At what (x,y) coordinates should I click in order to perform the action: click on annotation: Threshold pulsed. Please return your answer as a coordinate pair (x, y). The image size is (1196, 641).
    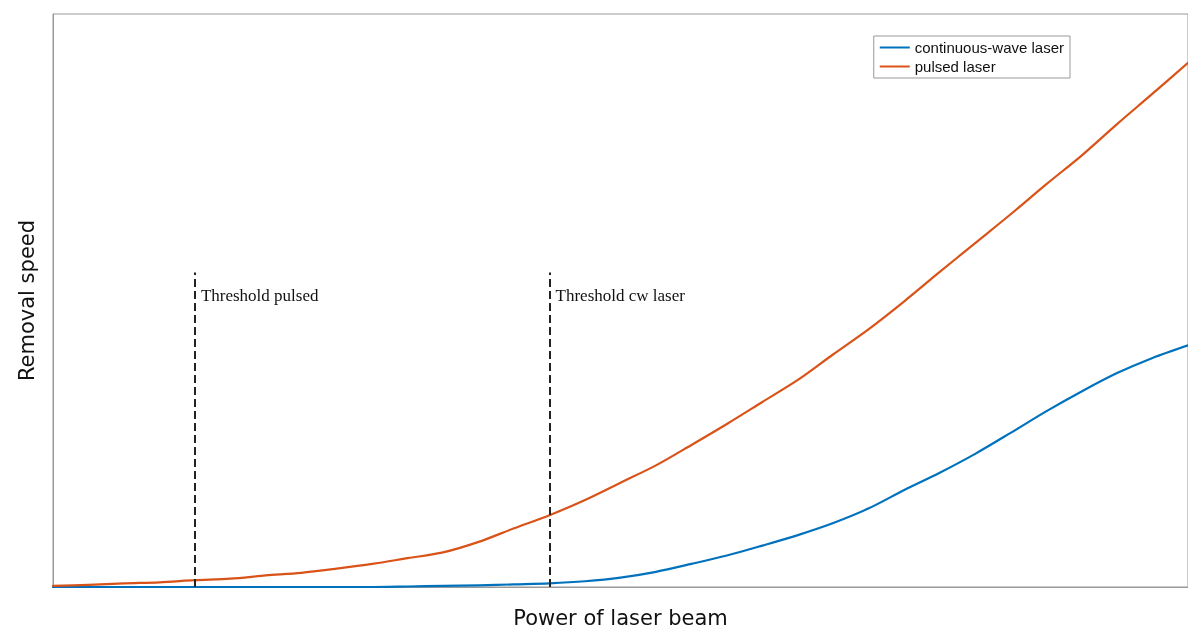
    Looking at the image, I should click on (259, 296).